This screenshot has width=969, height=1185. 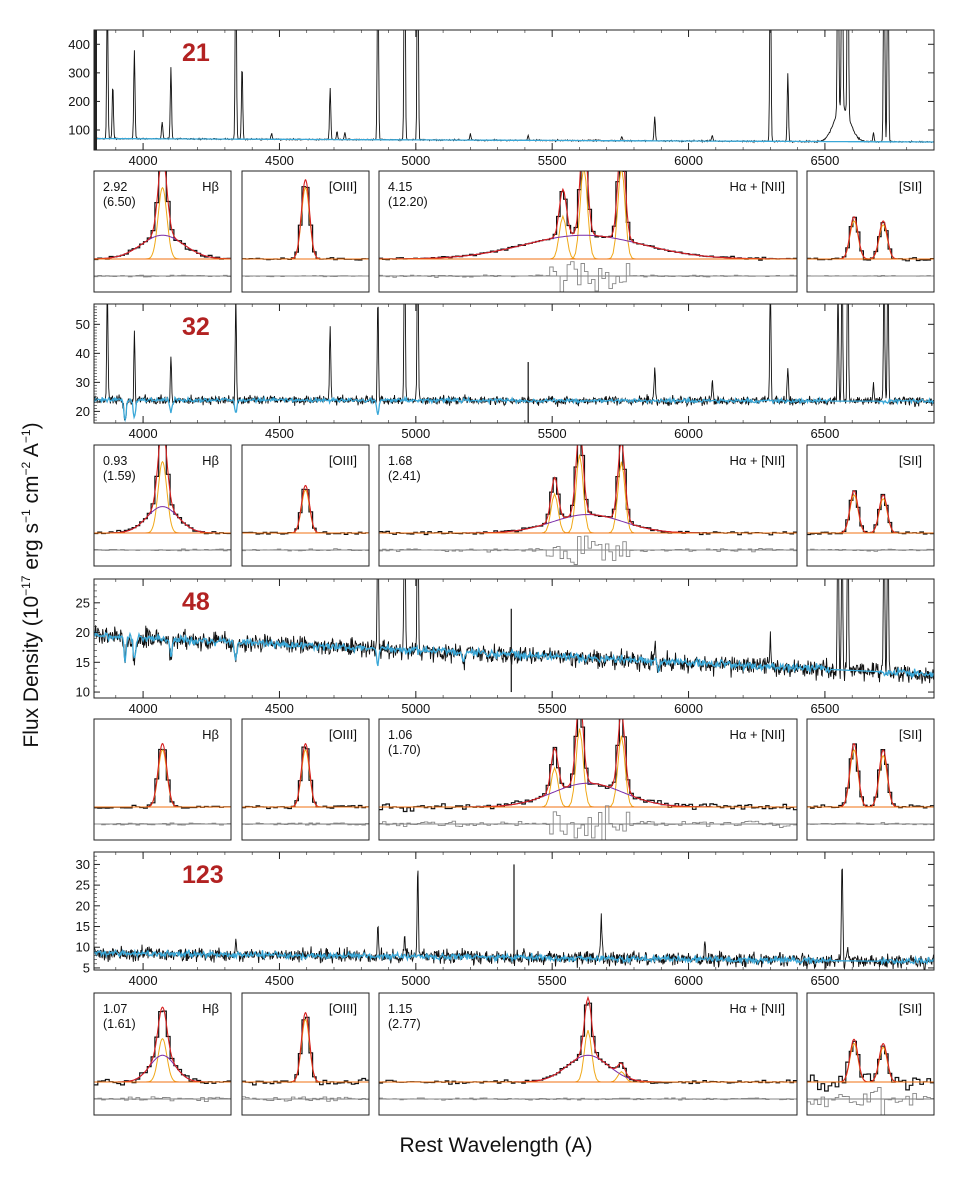 What do you see at coordinates (404, 750) in the screenshot?
I see `flux-ratio-paren: (1.70)` at bounding box center [404, 750].